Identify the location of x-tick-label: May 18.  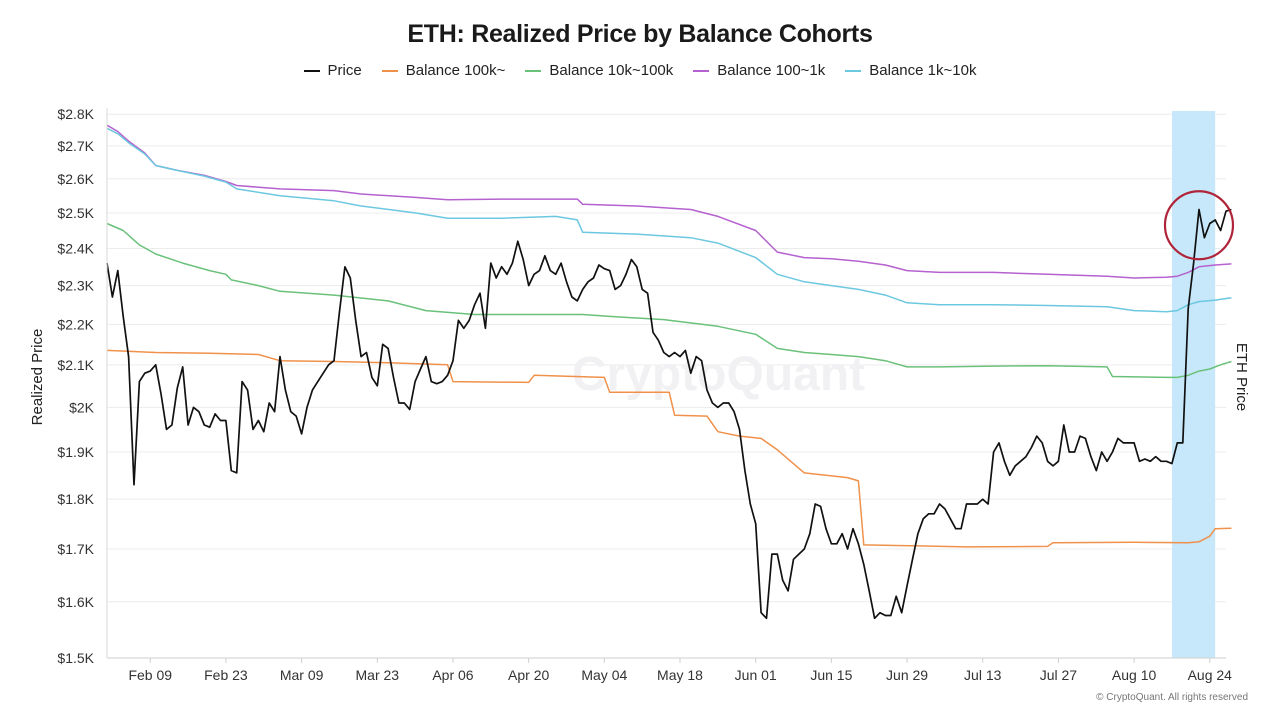
(680, 675).